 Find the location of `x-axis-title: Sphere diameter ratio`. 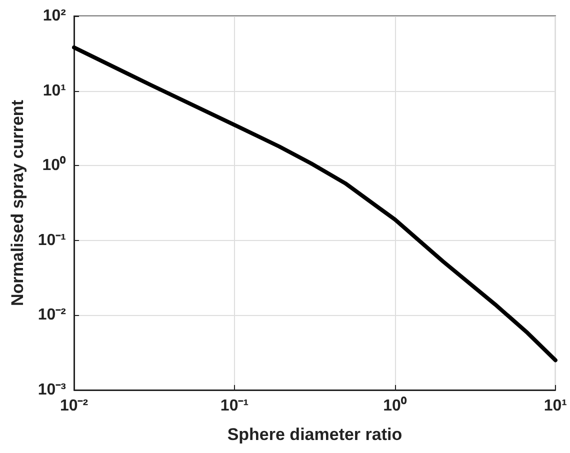

x-axis-title: Sphere diameter ratio is located at coordinates (314, 434).